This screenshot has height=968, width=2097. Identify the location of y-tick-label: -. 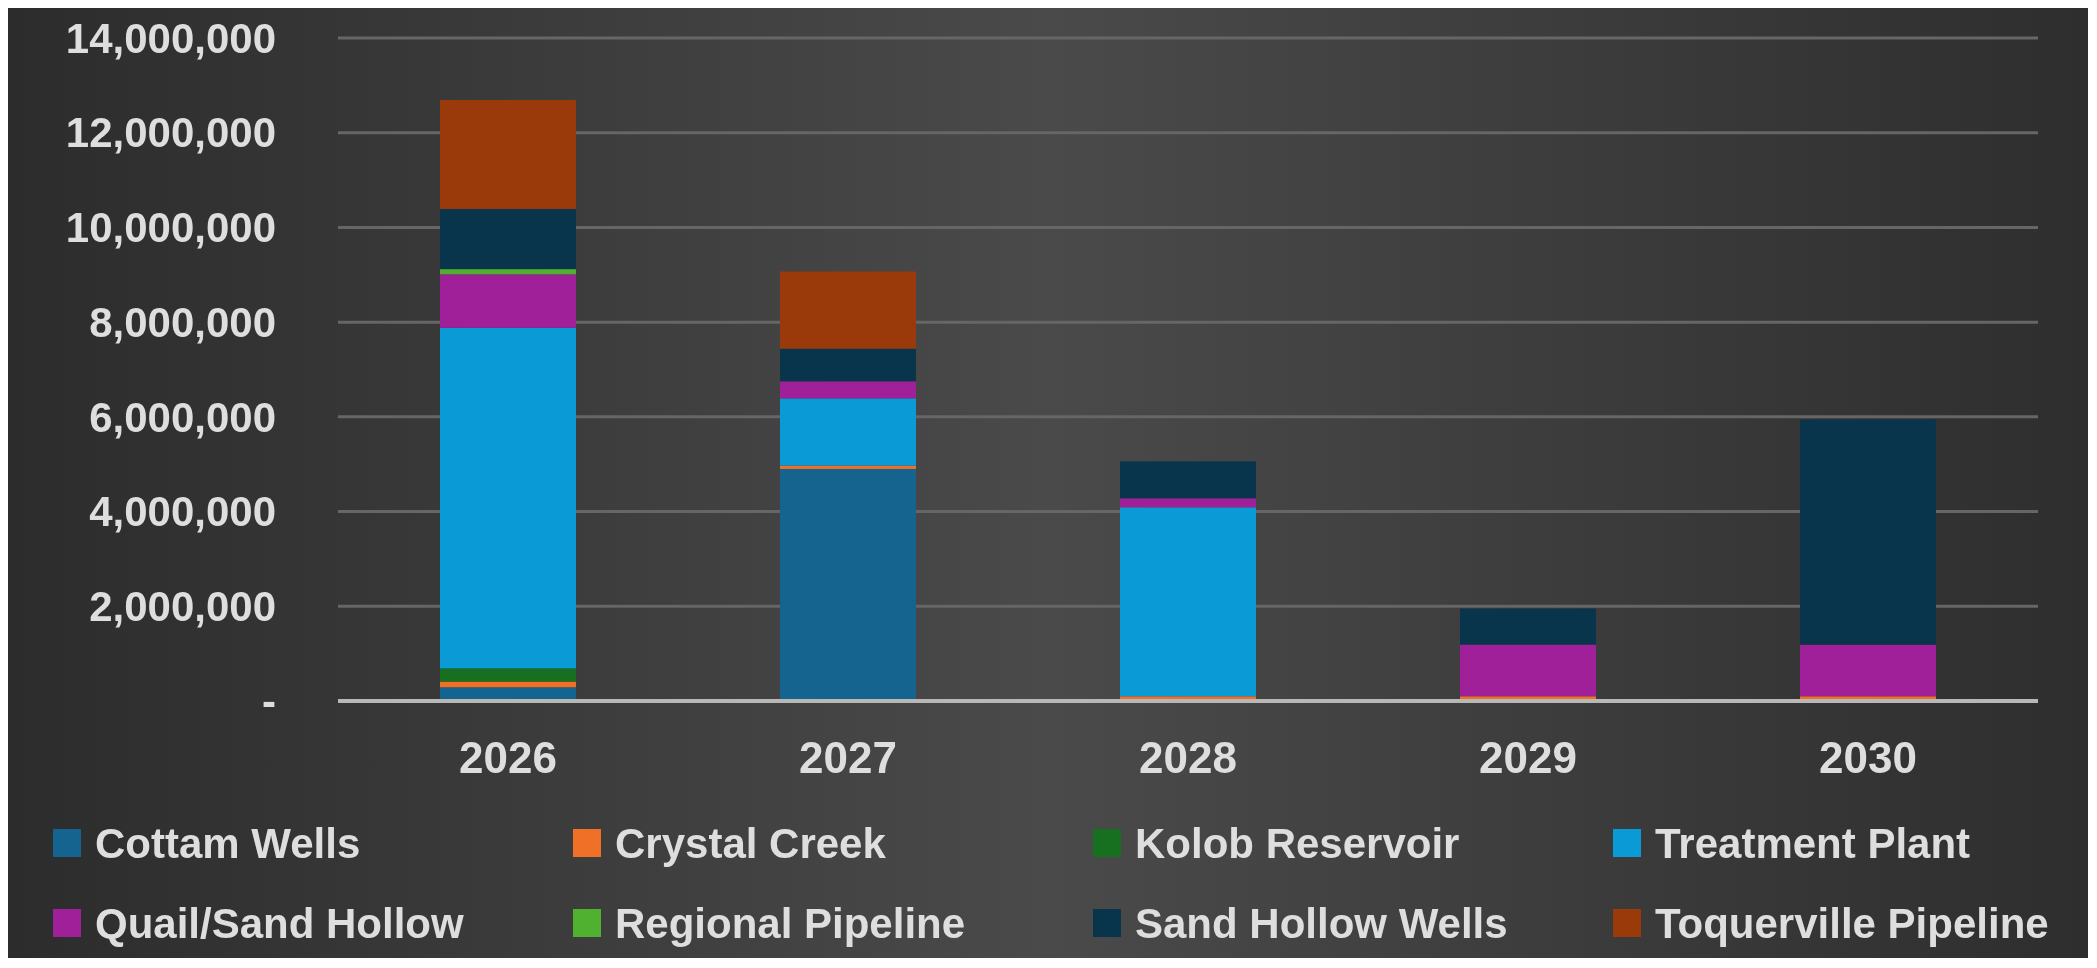
(269, 701).